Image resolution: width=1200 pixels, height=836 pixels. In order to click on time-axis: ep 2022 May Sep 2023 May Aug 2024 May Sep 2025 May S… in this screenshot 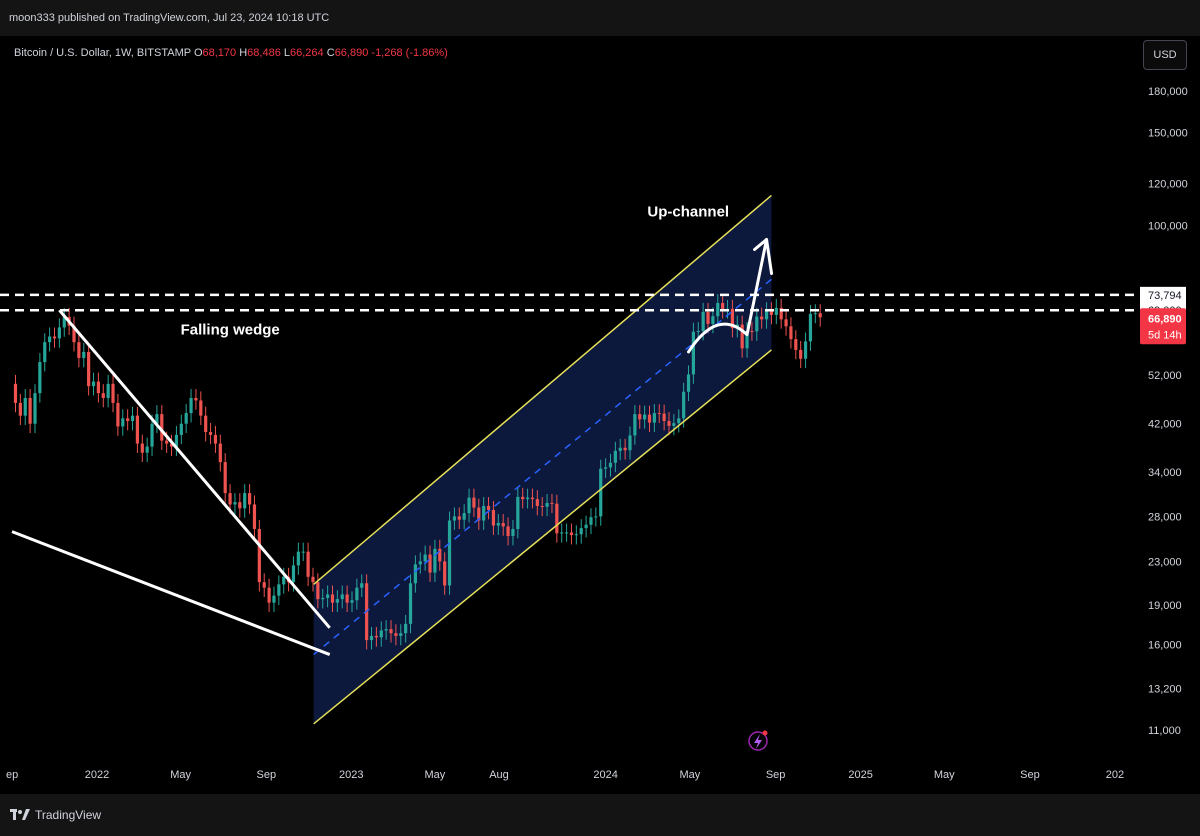, I will do `click(565, 775)`.